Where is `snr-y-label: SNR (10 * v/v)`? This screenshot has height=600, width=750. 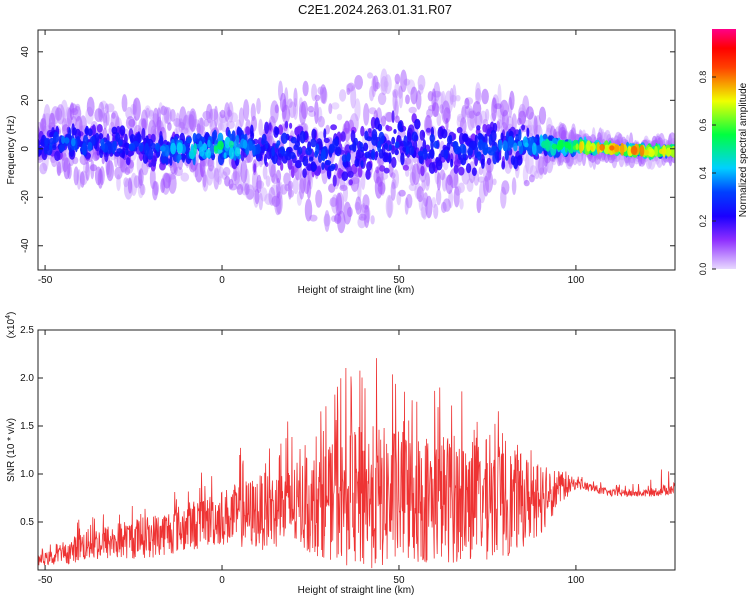 snr-y-label: SNR (10 * v/v) is located at coordinates (11, 450).